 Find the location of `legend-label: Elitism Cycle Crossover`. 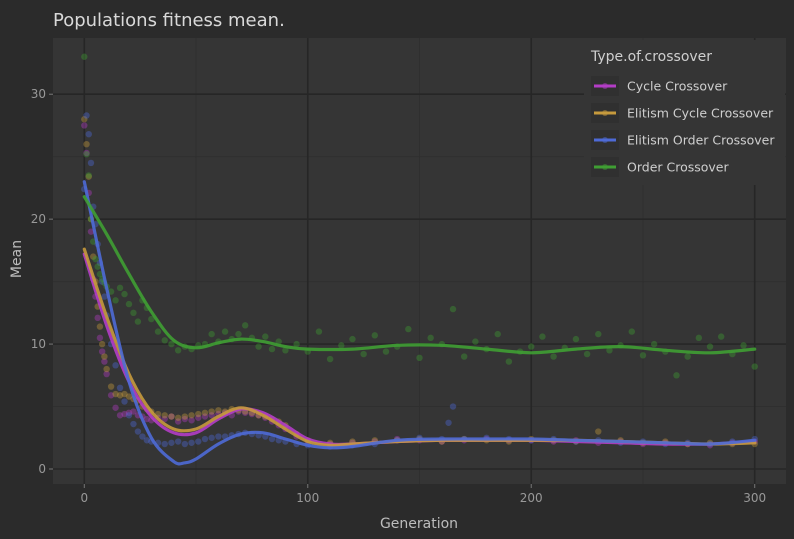

legend-label: Elitism Cycle Crossover is located at coordinates (700, 113).